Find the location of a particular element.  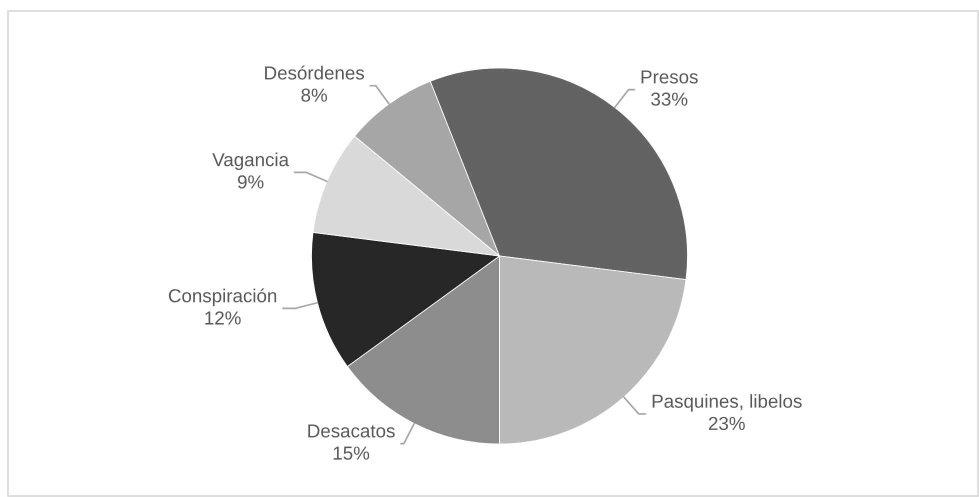

data-label: 15% is located at coordinates (352, 453).